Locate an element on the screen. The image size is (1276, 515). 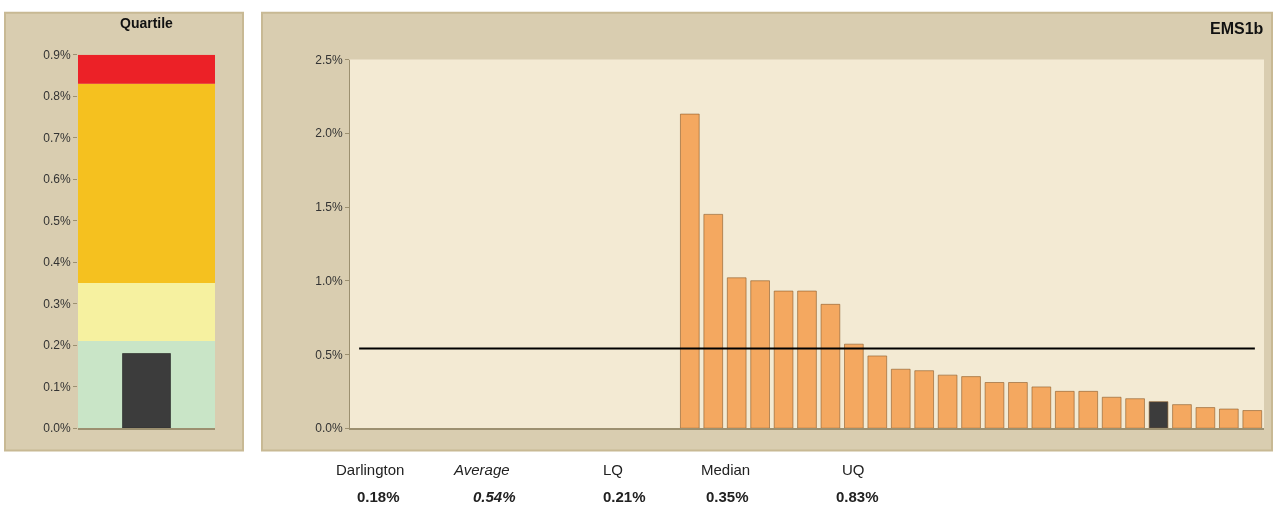
y-tick-label: 2.0% is located at coordinates (329, 133).